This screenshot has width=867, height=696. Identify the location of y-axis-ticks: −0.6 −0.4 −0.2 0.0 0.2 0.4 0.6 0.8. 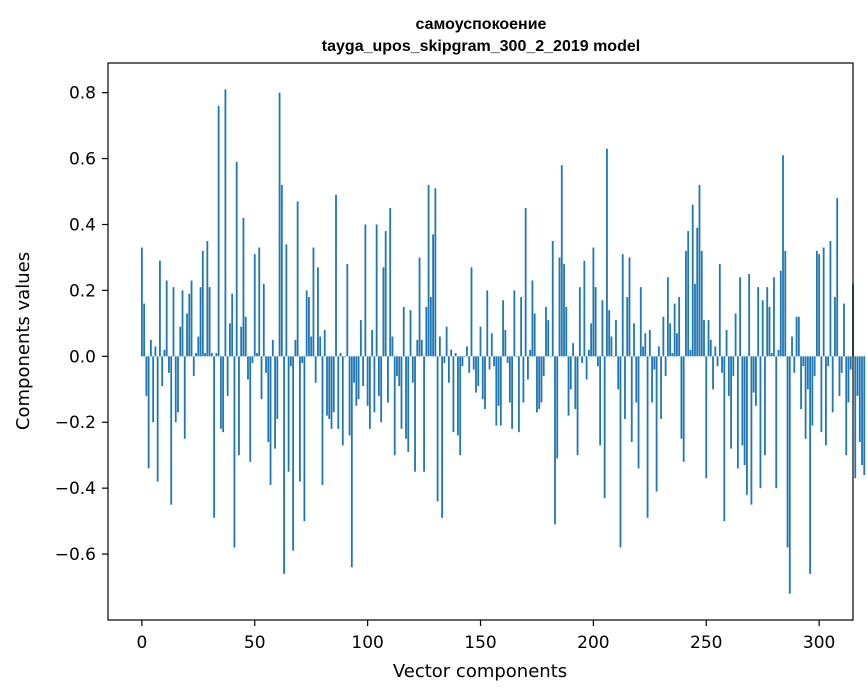
(81, 324).